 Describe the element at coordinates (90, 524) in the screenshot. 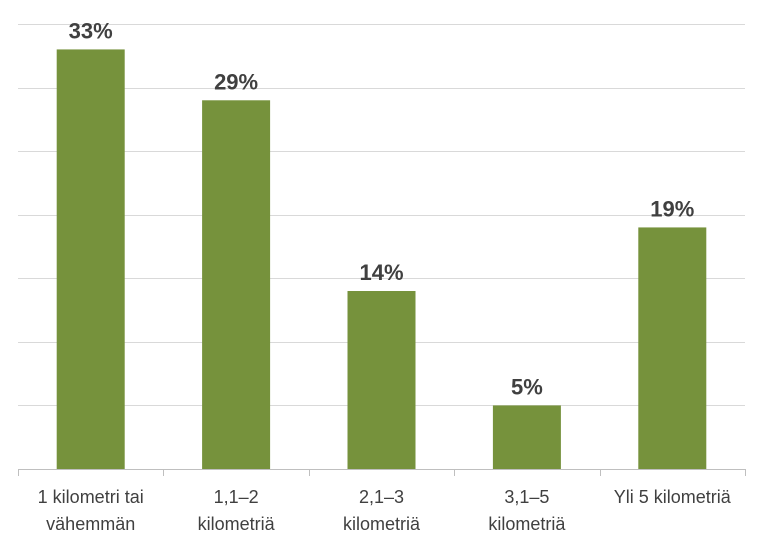

I see `x-tick-label: vähemmän` at that location.